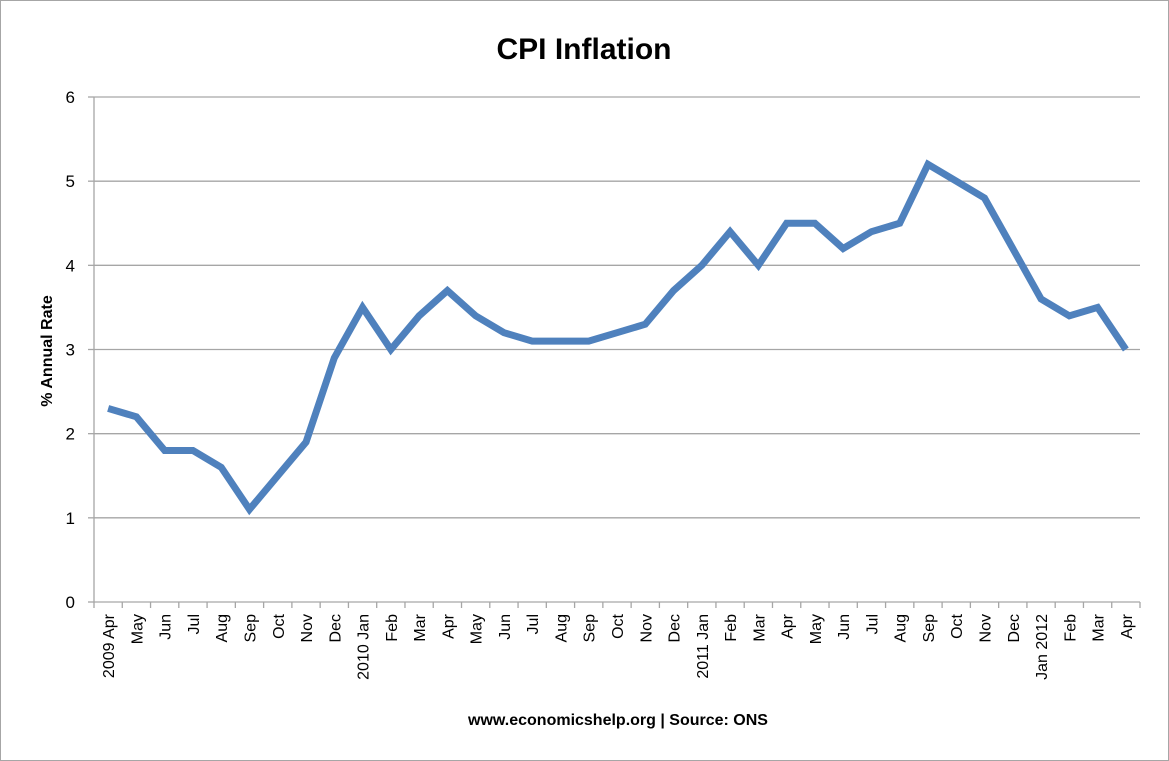 The height and width of the screenshot is (761, 1169). What do you see at coordinates (109, 645) in the screenshot?
I see `x-tick-label: 2009 Apr` at bounding box center [109, 645].